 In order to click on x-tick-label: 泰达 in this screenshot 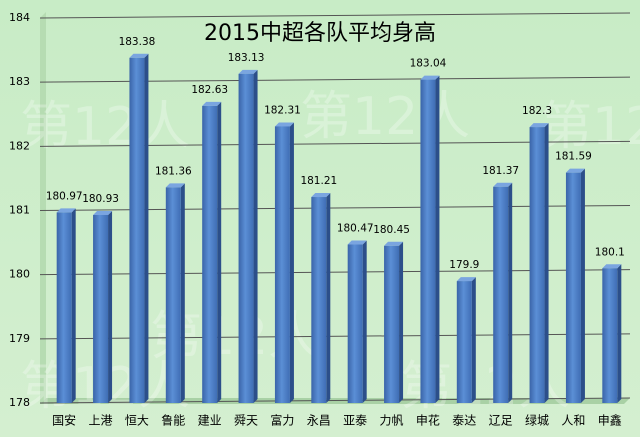, I will do `click(464, 421)`.